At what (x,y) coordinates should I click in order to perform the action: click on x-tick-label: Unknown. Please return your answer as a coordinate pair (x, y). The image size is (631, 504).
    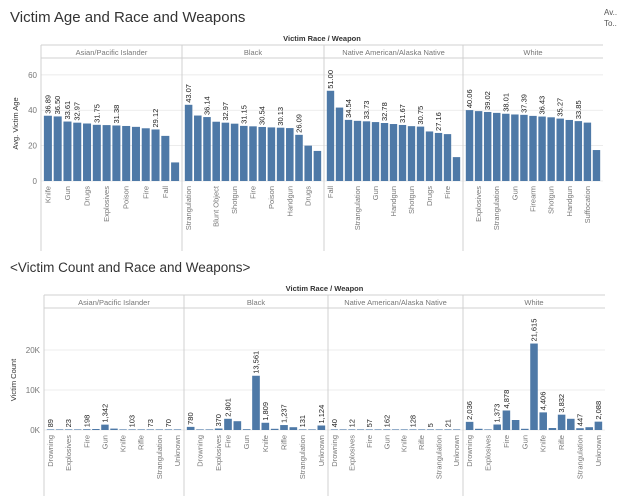
    Looking at the image, I should click on (177, 450).